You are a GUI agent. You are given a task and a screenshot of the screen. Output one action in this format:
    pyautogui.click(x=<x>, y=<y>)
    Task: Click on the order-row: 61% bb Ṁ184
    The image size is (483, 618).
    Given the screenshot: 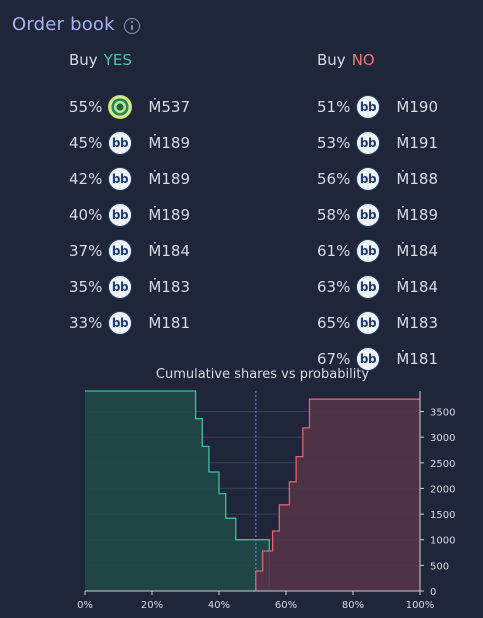 What is the action you would take?
    pyautogui.click(x=377, y=251)
    